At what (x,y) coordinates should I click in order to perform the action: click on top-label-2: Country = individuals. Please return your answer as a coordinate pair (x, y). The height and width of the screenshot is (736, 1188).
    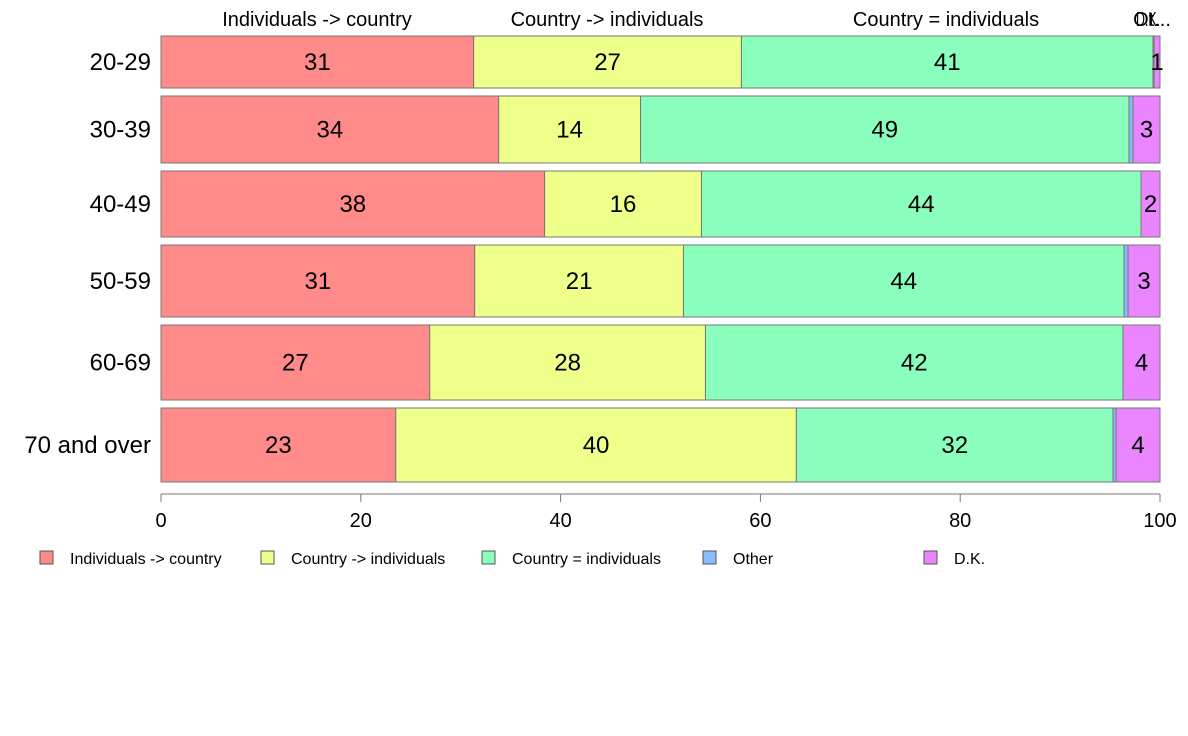
    Looking at the image, I should click on (946, 20).